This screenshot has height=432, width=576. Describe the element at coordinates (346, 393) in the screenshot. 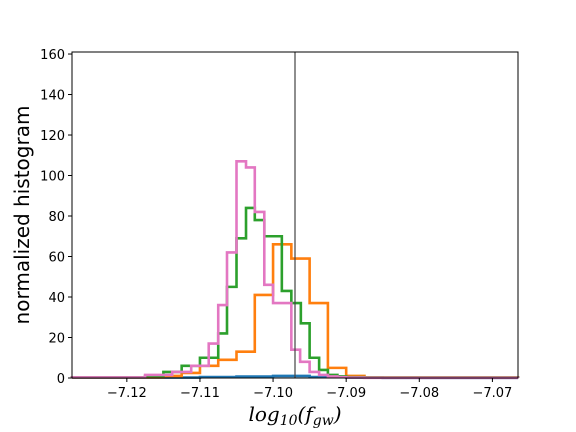

I see `x-tick-label: −7.09` at that location.